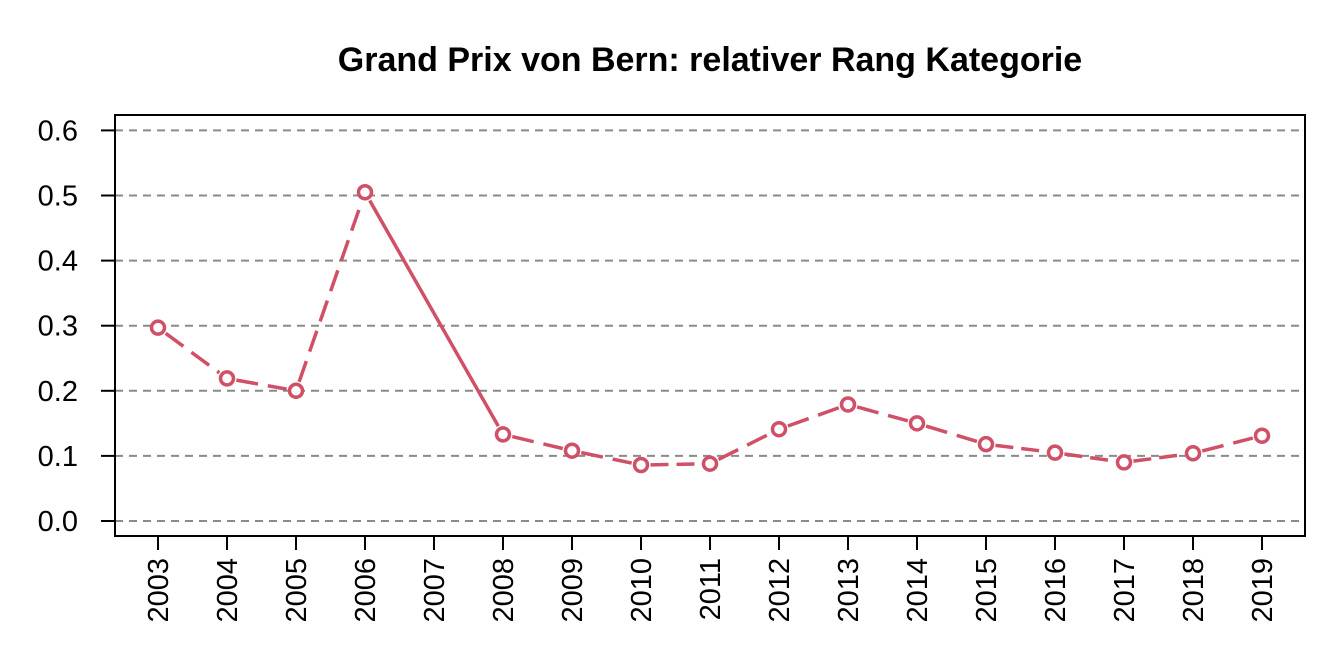 This screenshot has width=1344, height=672. Describe the element at coordinates (573, 590) in the screenshot. I see `x-tick-label: 2009` at that location.